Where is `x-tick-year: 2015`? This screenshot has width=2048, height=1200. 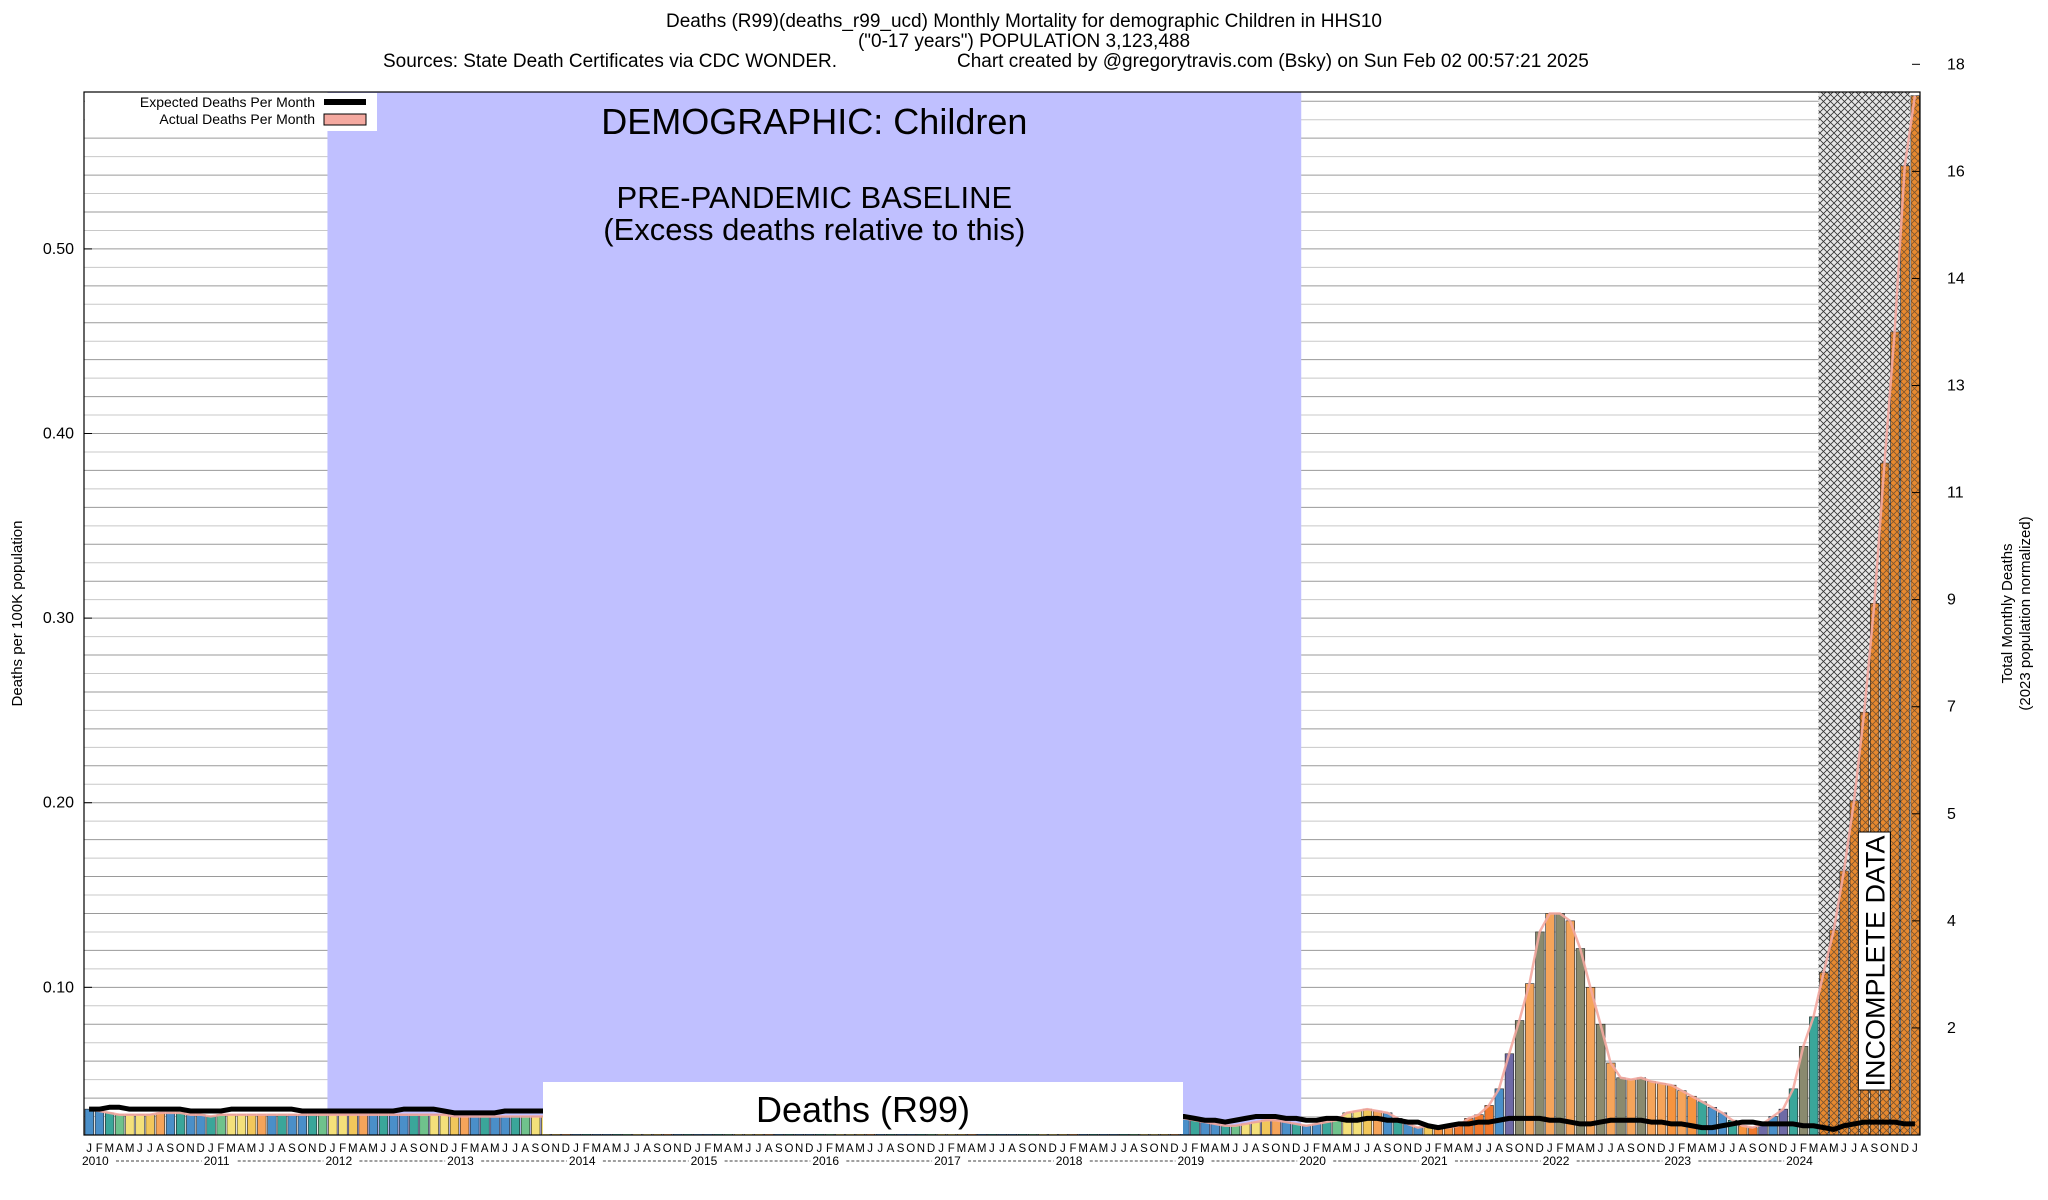
x-tick-year: 2015 is located at coordinates (704, 1161).